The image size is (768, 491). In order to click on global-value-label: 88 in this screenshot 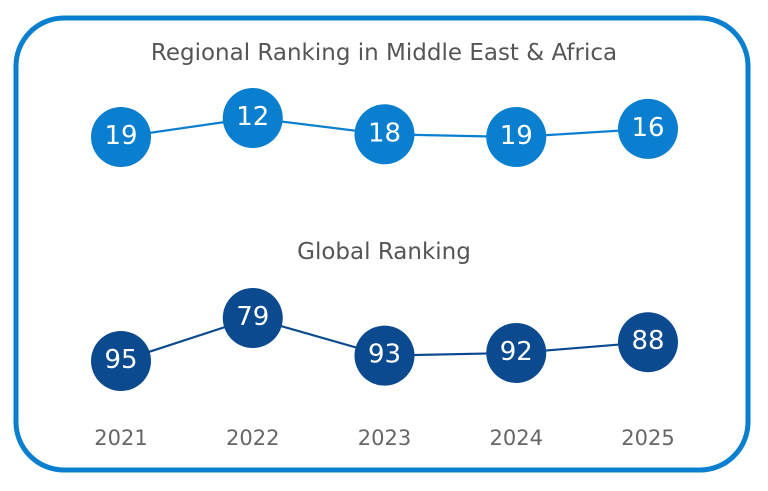, I will do `click(647, 341)`.